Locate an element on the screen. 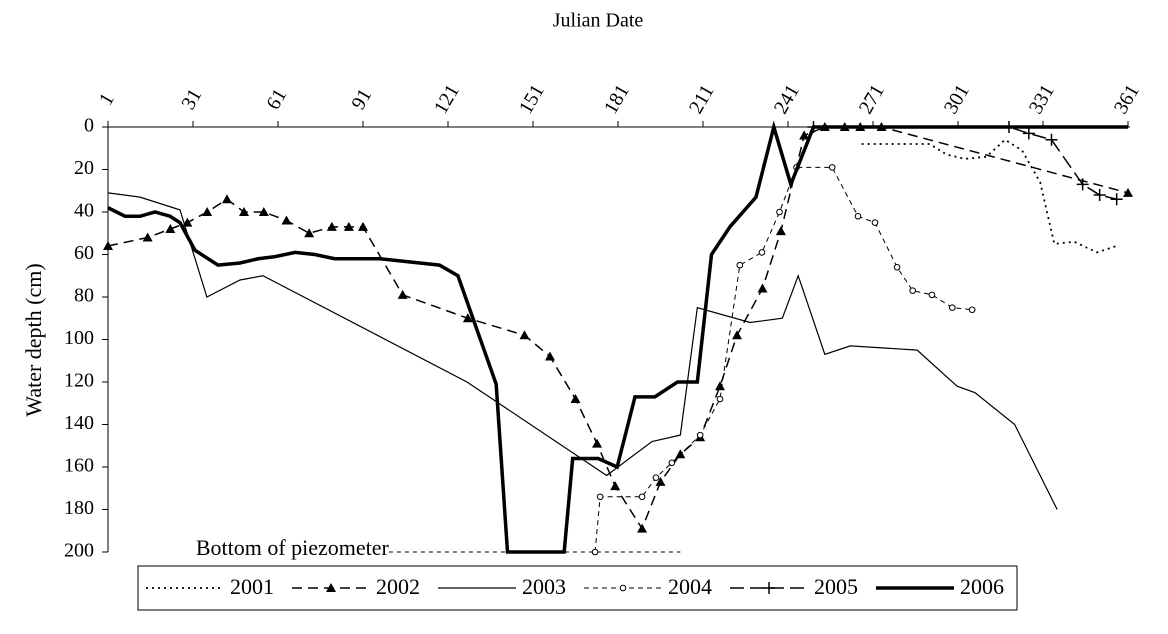  y-tick-label: 80 is located at coordinates (84, 296).